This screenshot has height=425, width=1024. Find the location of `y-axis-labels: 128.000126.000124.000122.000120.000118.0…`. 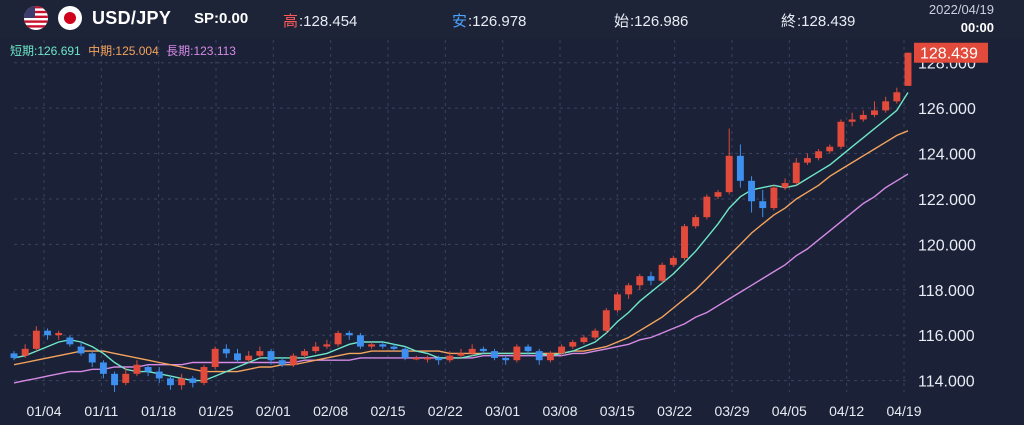

y-axis-labels: 128.000126.000124.000122.000120.000118.0… is located at coordinates (947, 223).